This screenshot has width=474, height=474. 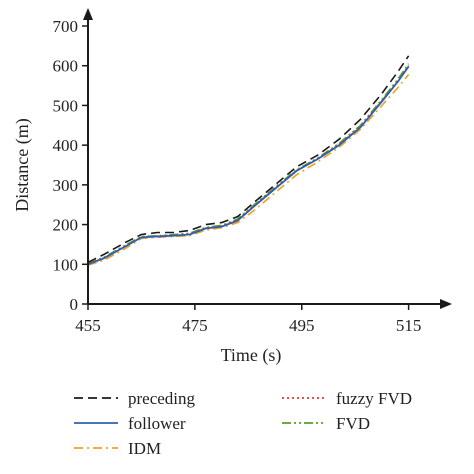 I want to click on y-tick-label: 700, so click(x=66, y=26).